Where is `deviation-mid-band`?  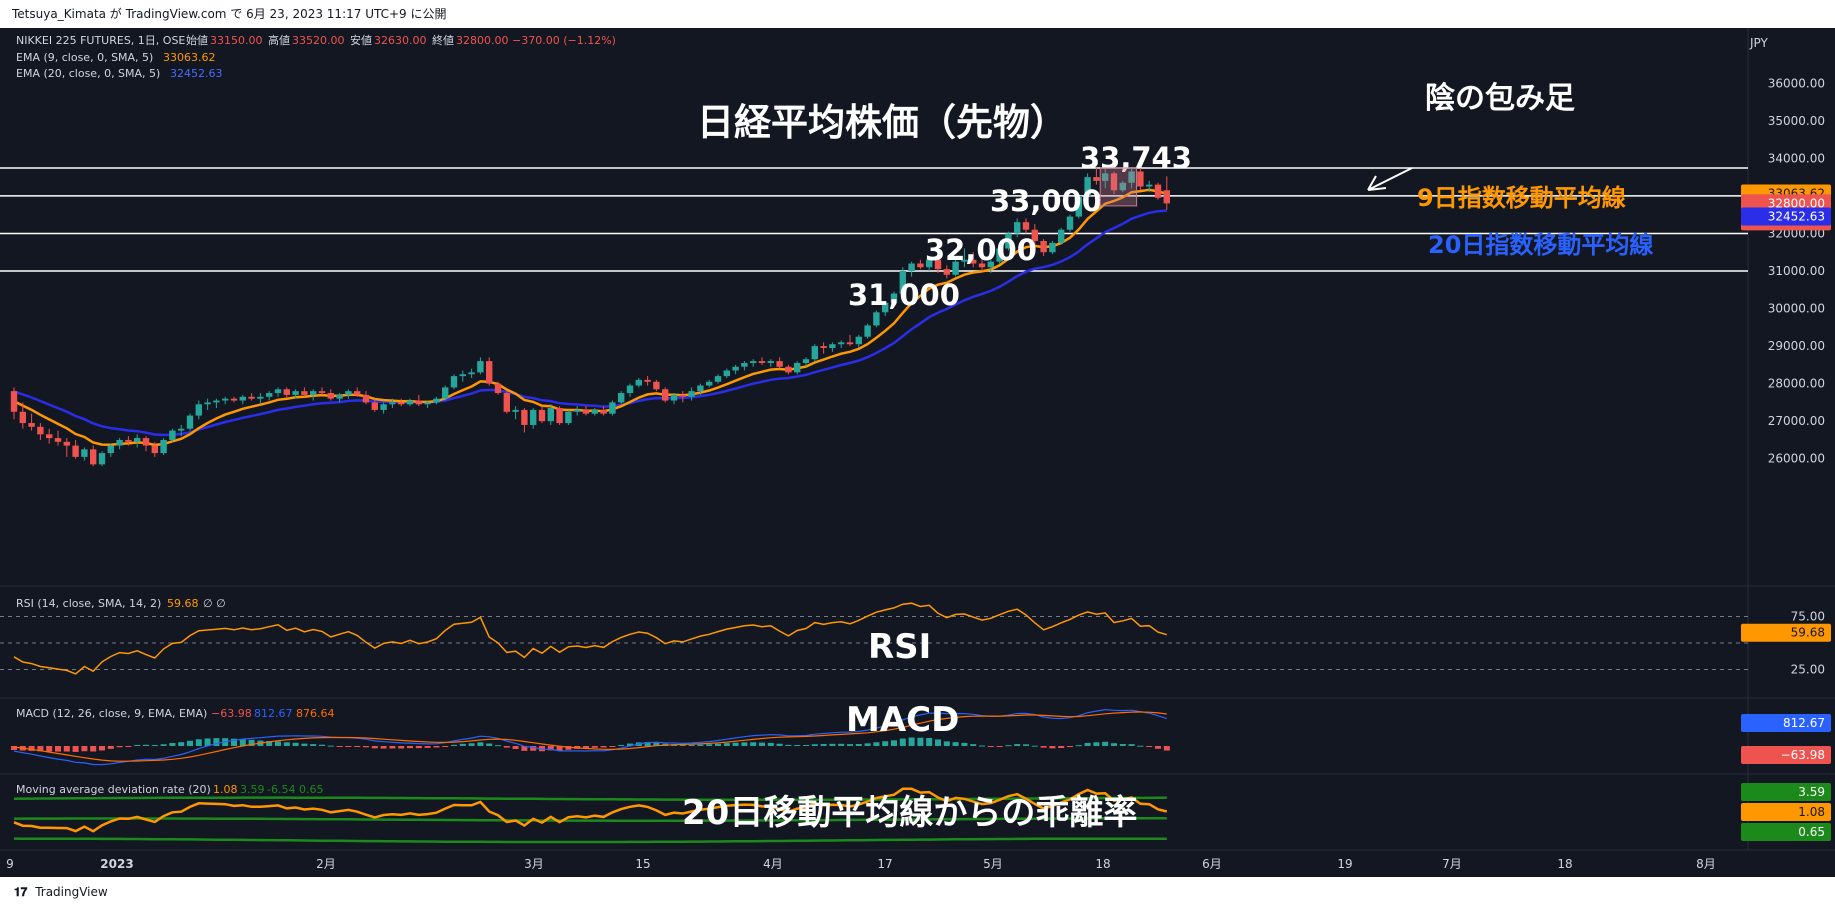
deviation-mid-band is located at coordinates (590, 819).